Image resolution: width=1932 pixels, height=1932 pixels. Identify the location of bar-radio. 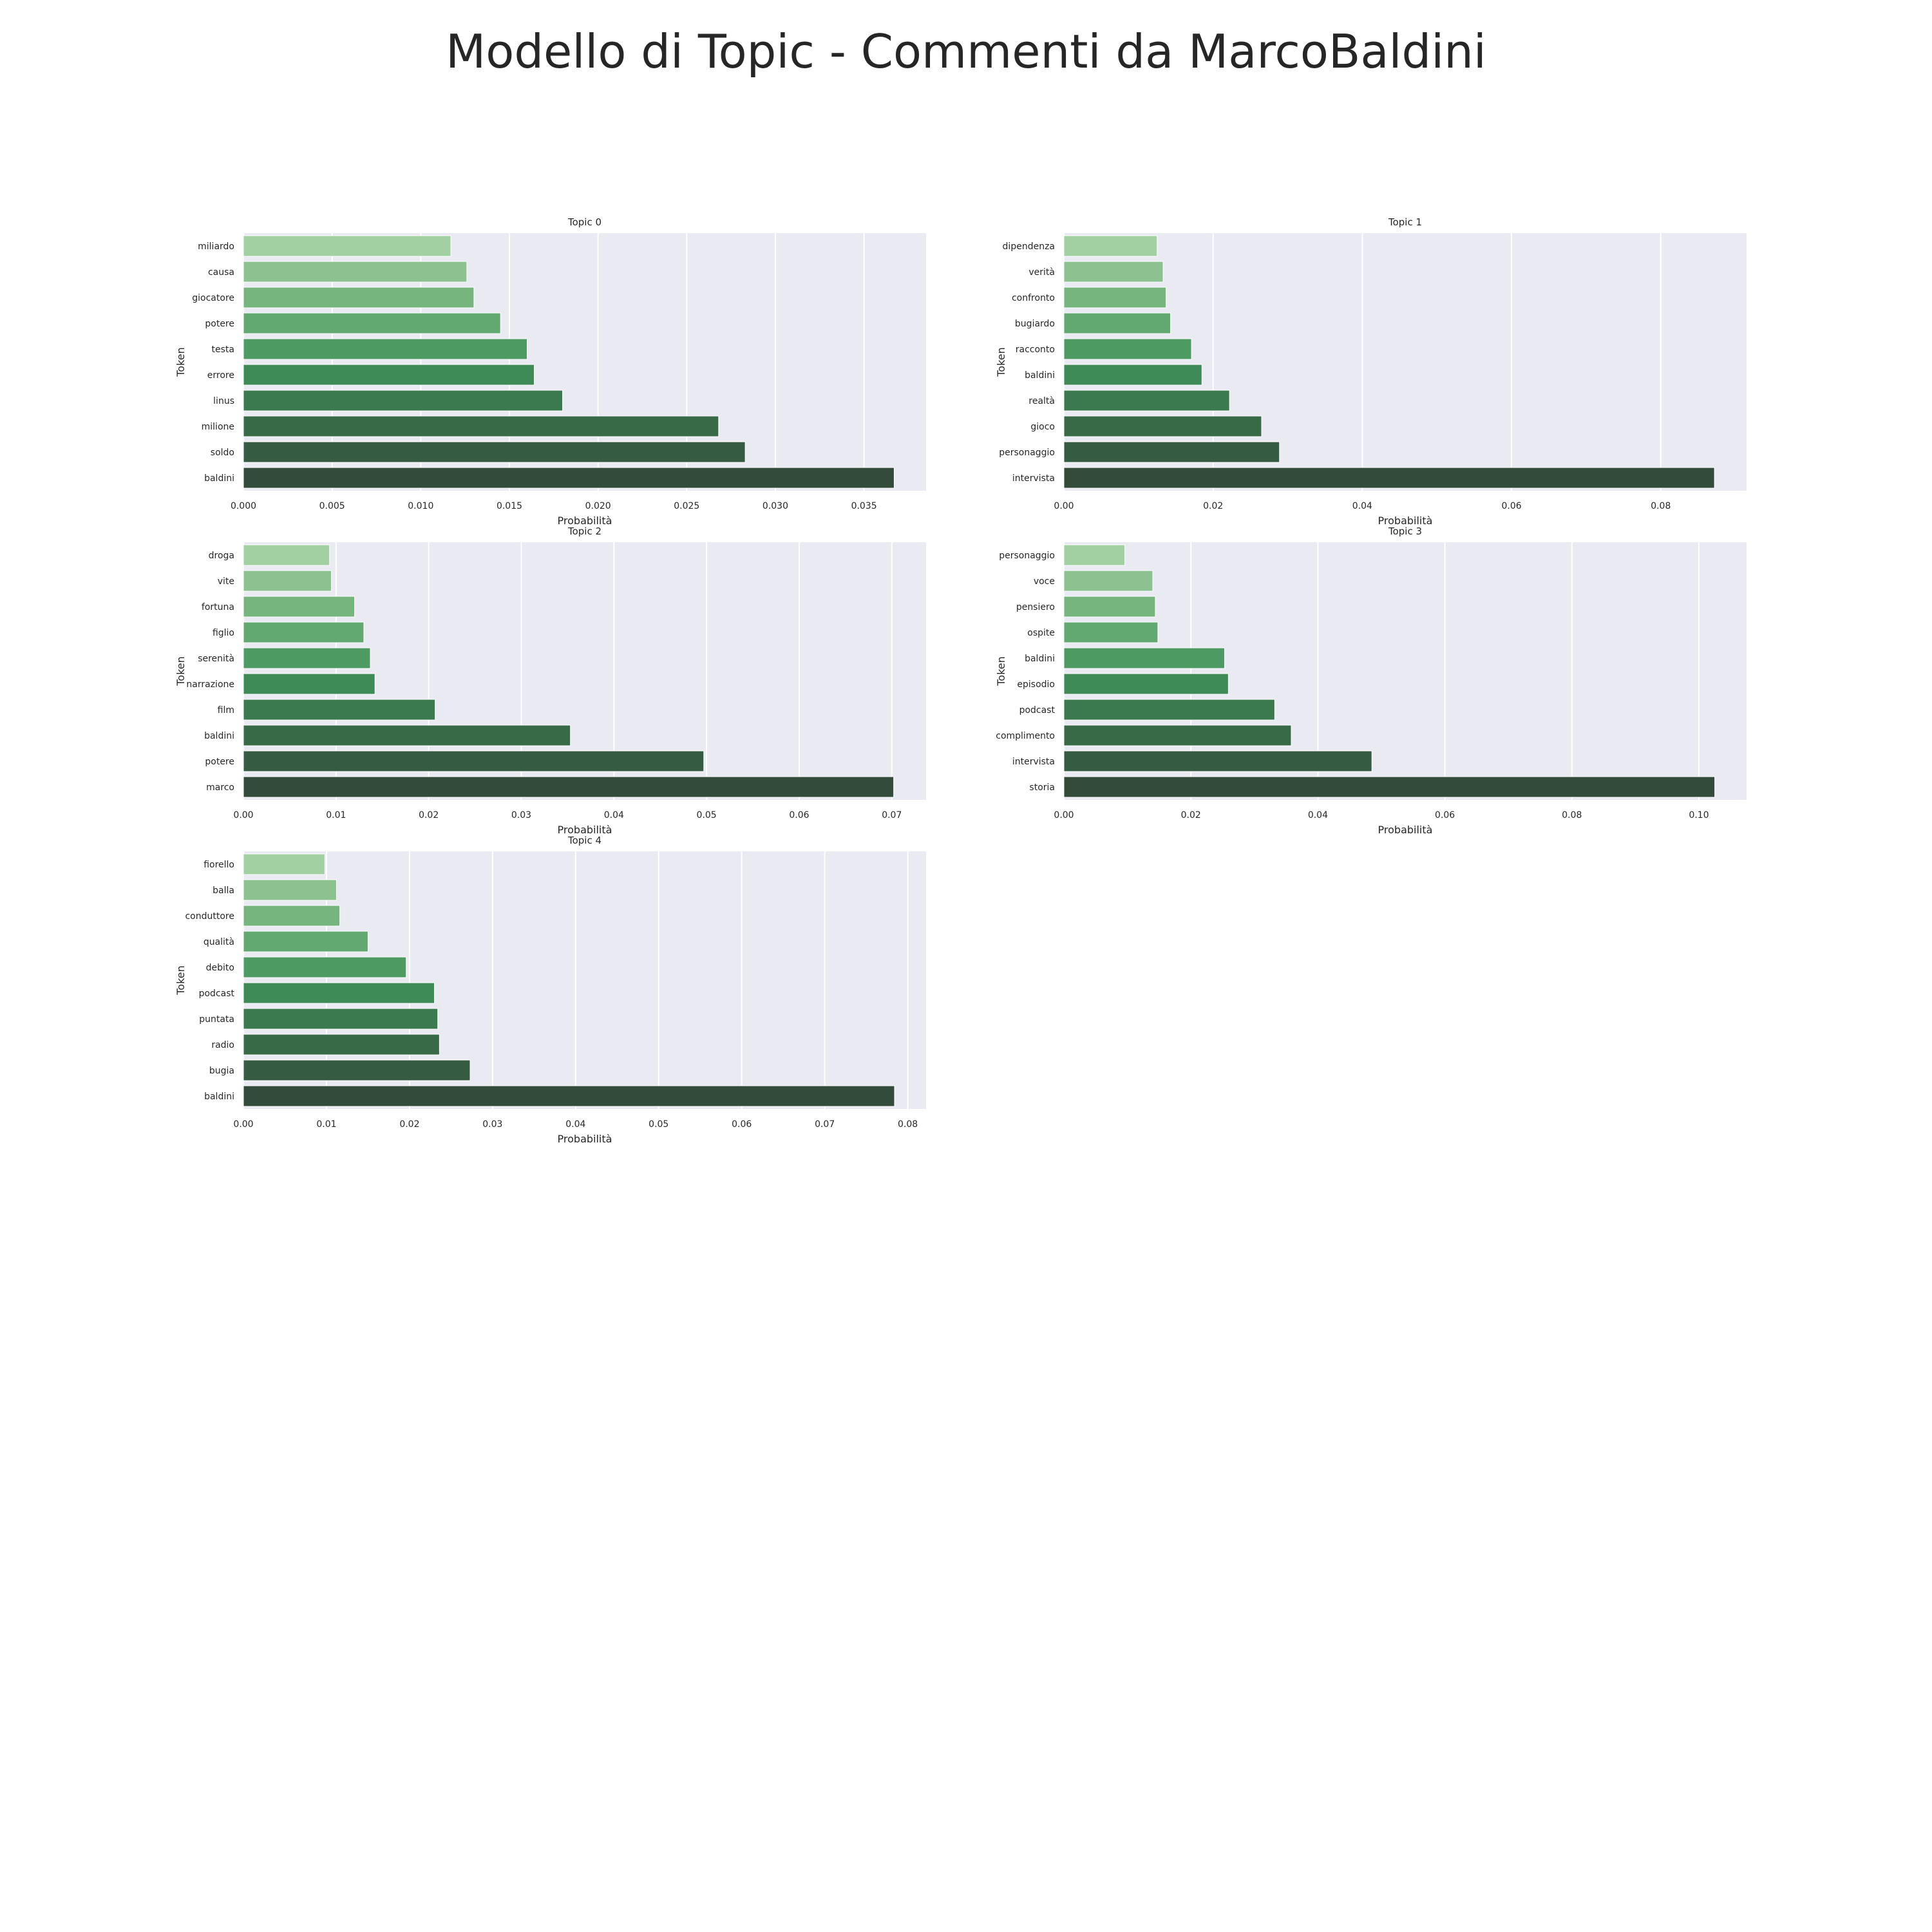
(341, 1045).